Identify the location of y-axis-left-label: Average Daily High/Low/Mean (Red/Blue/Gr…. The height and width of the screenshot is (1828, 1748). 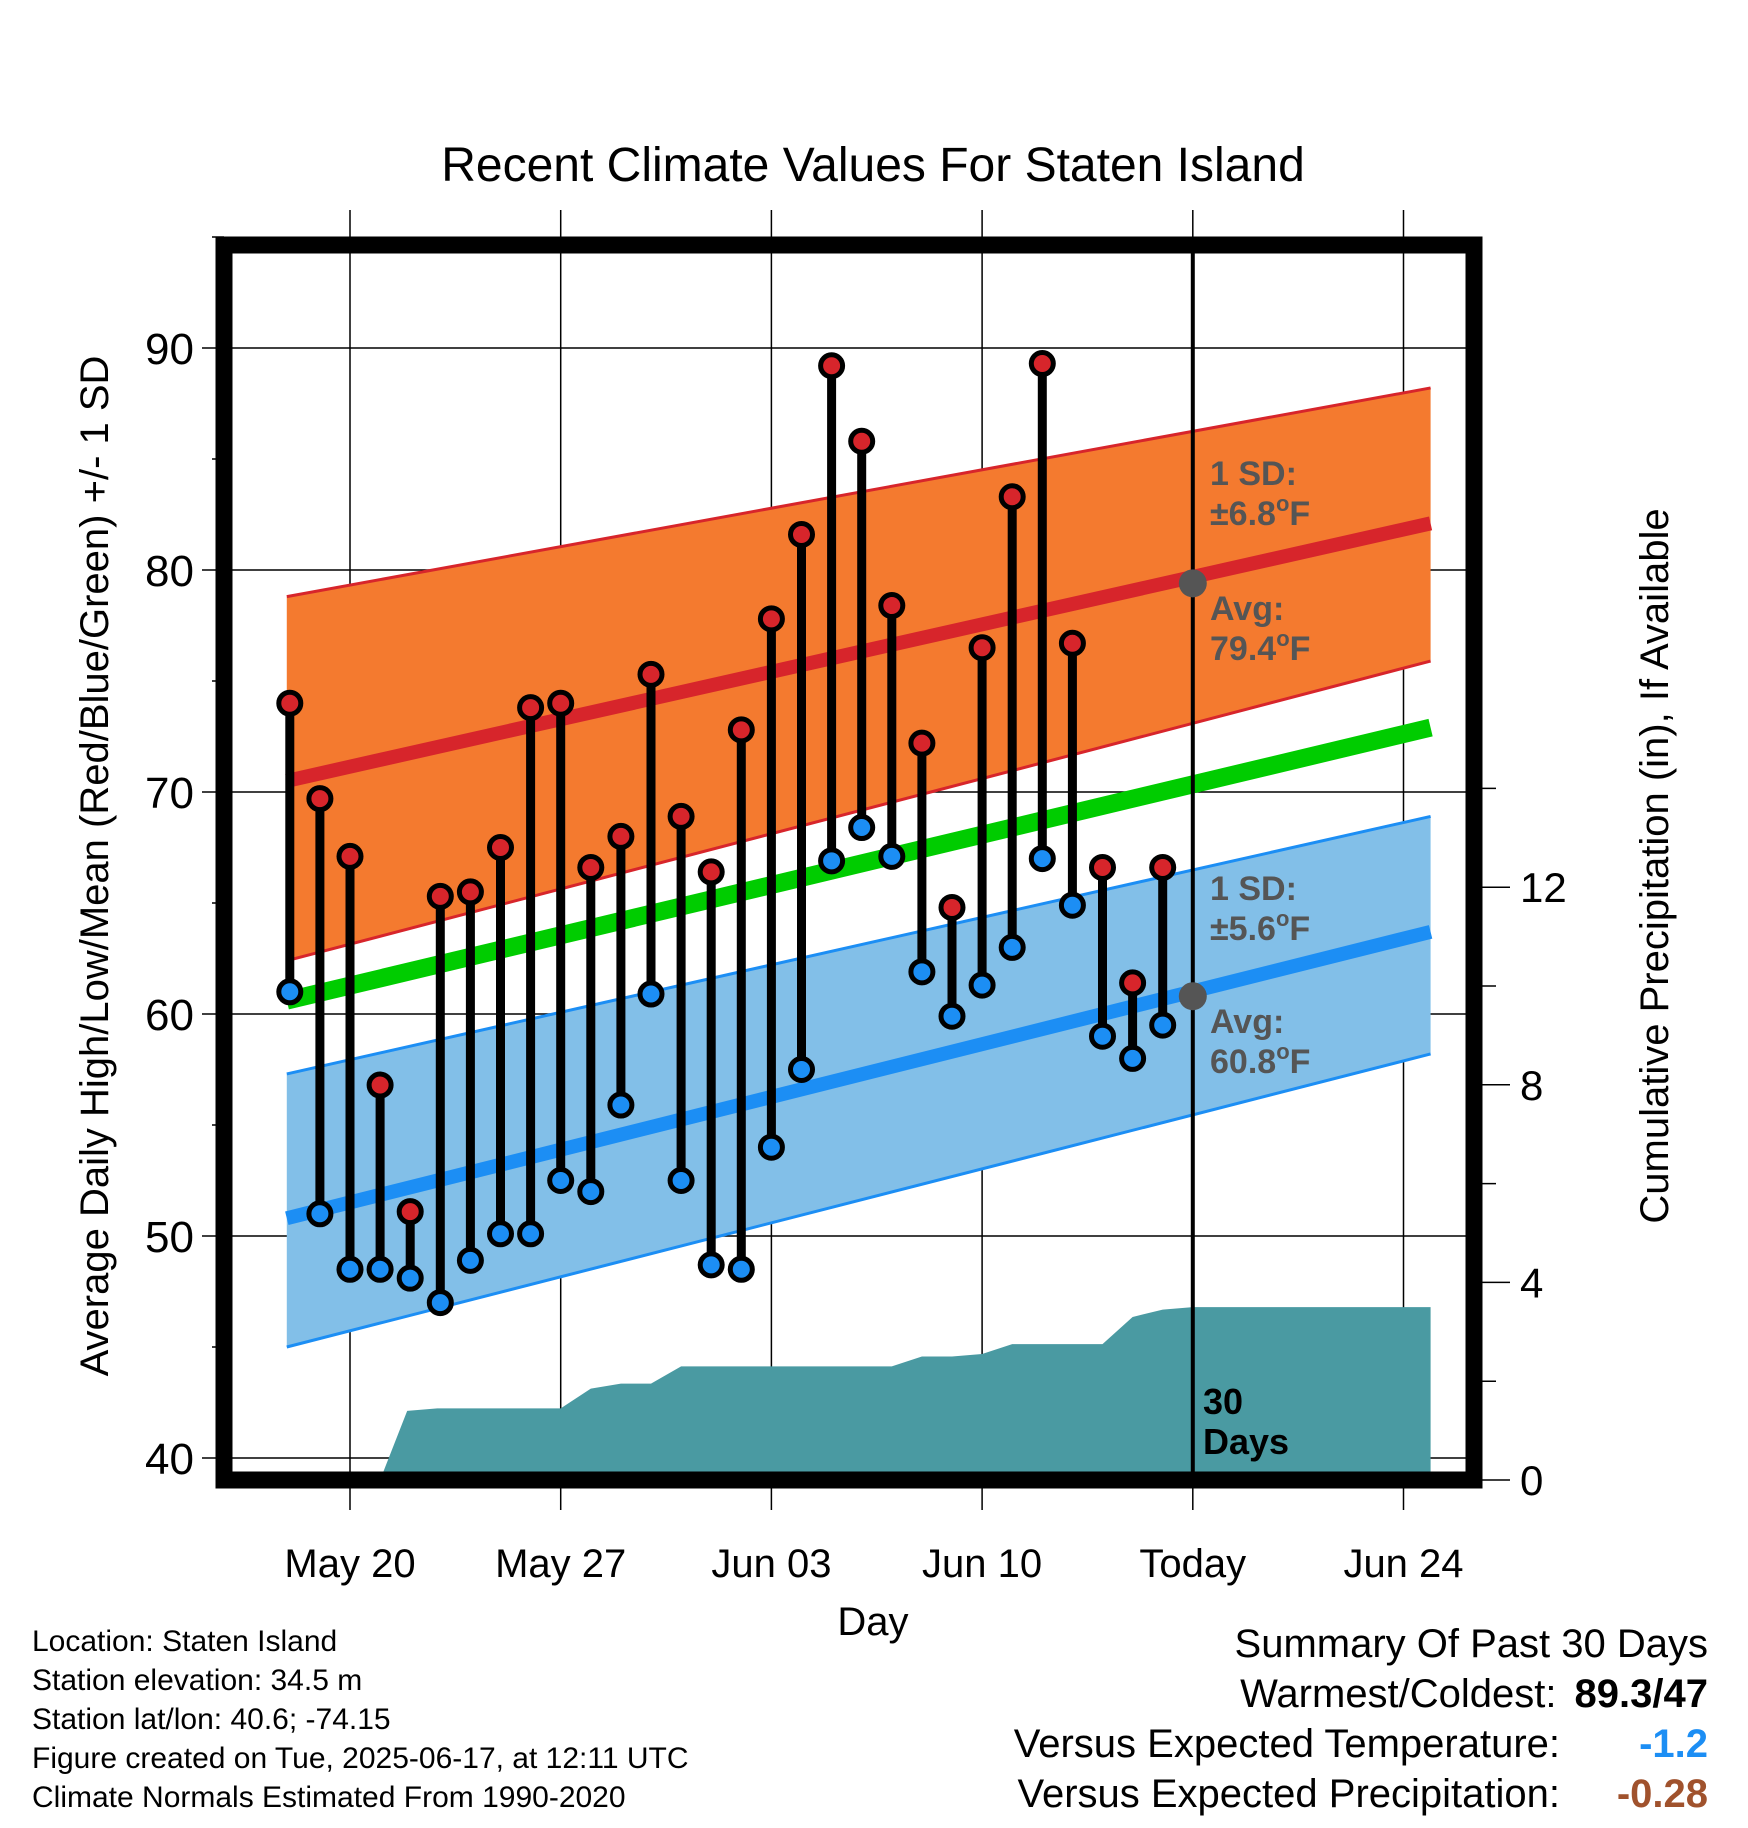
(95, 866).